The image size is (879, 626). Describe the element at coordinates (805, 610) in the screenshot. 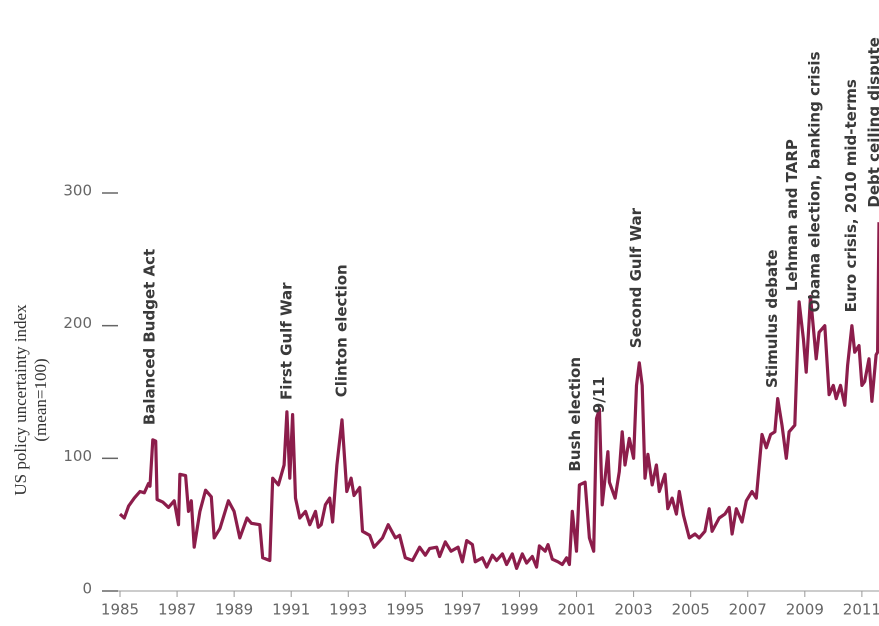

I see `x-tick-label: 2009` at that location.